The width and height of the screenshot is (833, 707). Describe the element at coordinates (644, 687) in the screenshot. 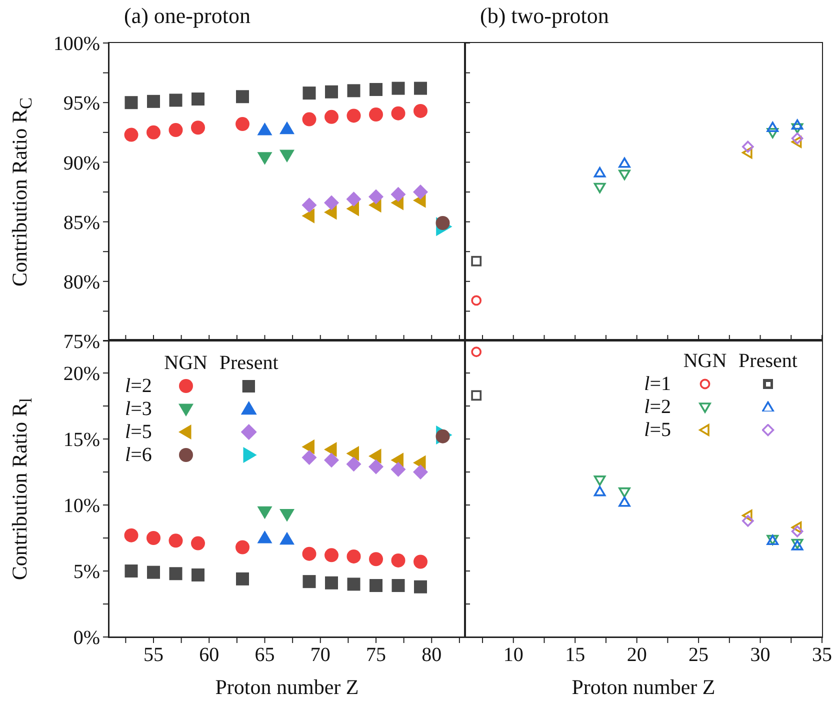

I see `x-axis-title: Proton number Z` at that location.